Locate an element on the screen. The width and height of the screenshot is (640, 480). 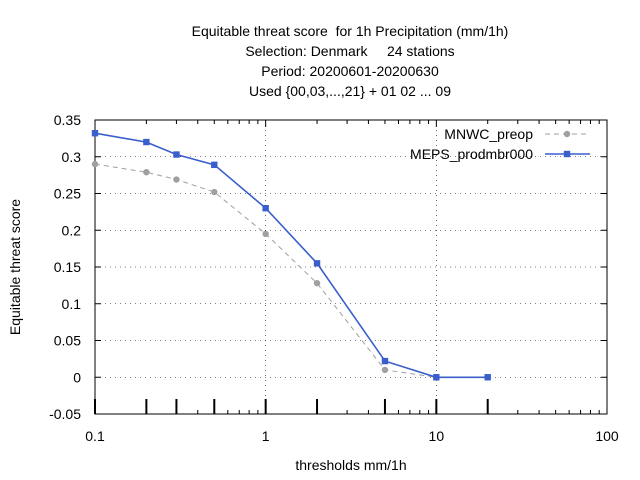
legend-label: MEPS_prodmbr000 is located at coordinates (471, 154).